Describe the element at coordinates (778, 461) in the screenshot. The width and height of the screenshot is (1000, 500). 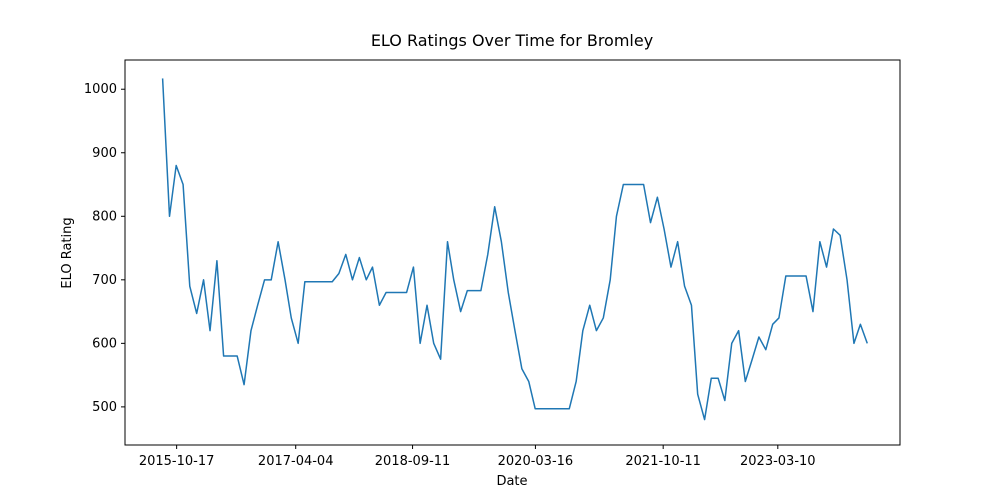
I see `x-tick-label: 2023-03-10` at that location.